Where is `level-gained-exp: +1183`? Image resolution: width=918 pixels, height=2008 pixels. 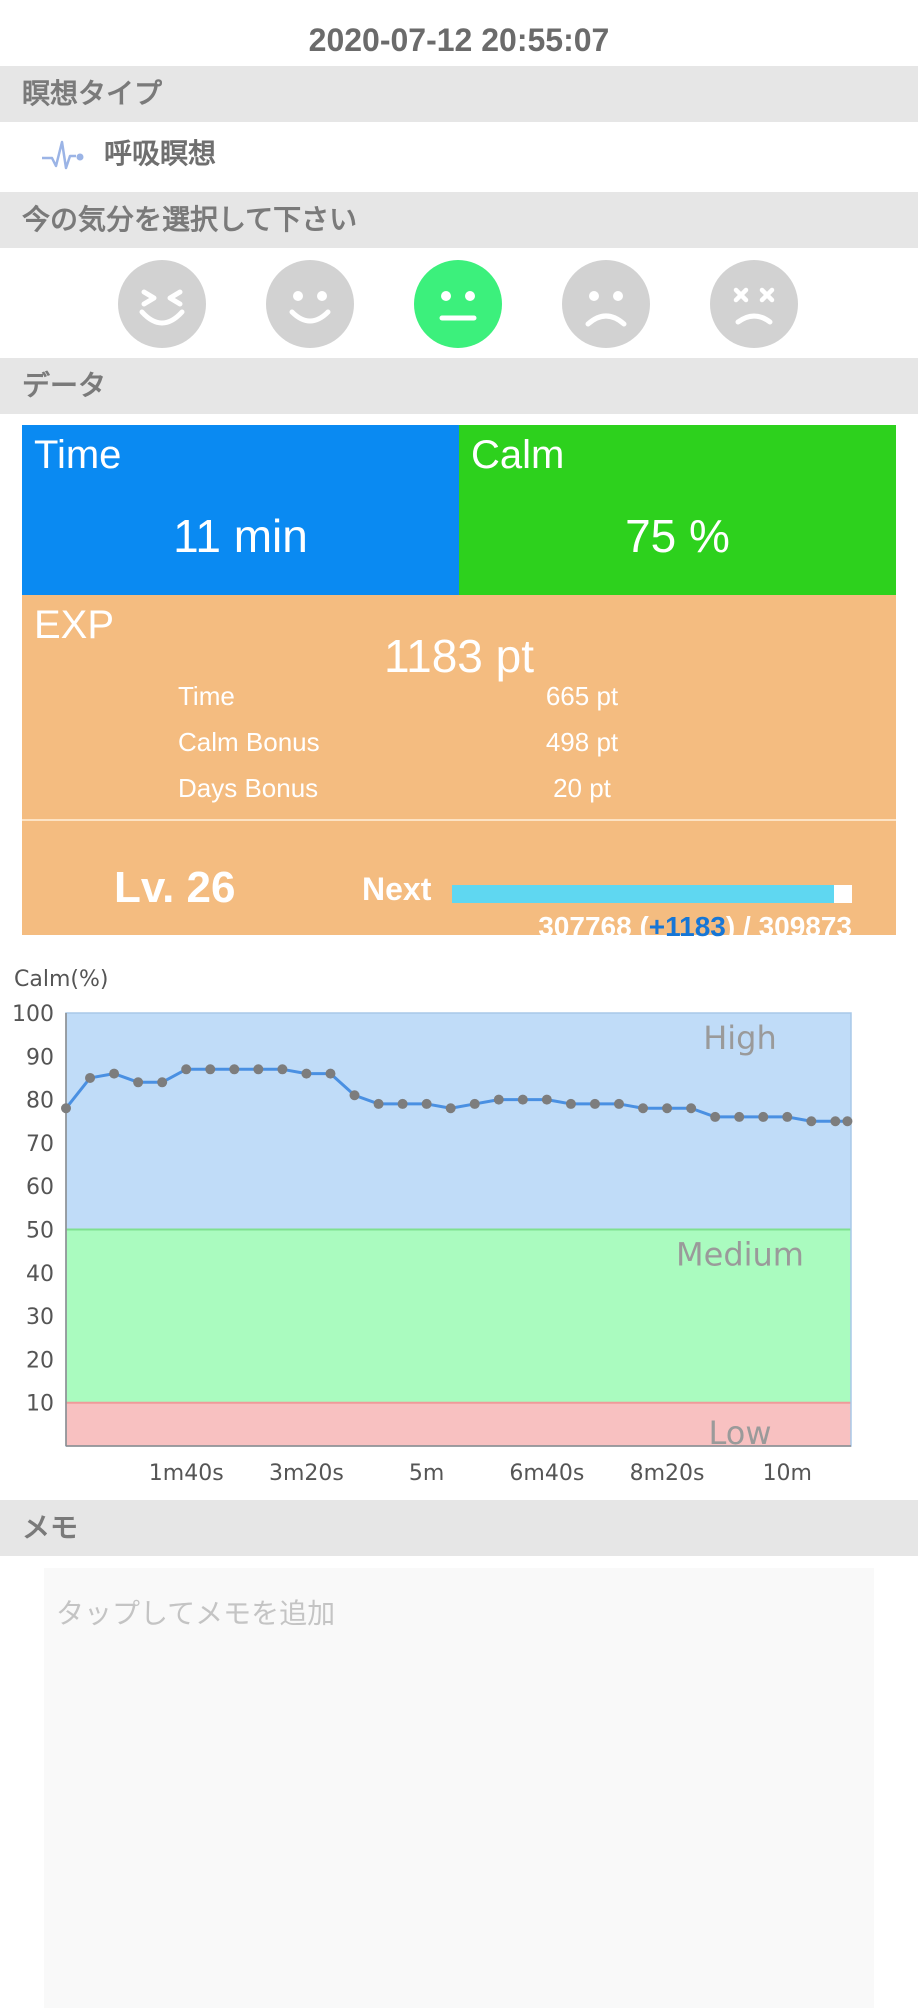
level-gained-exp: +1183 is located at coordinates (687, 926).